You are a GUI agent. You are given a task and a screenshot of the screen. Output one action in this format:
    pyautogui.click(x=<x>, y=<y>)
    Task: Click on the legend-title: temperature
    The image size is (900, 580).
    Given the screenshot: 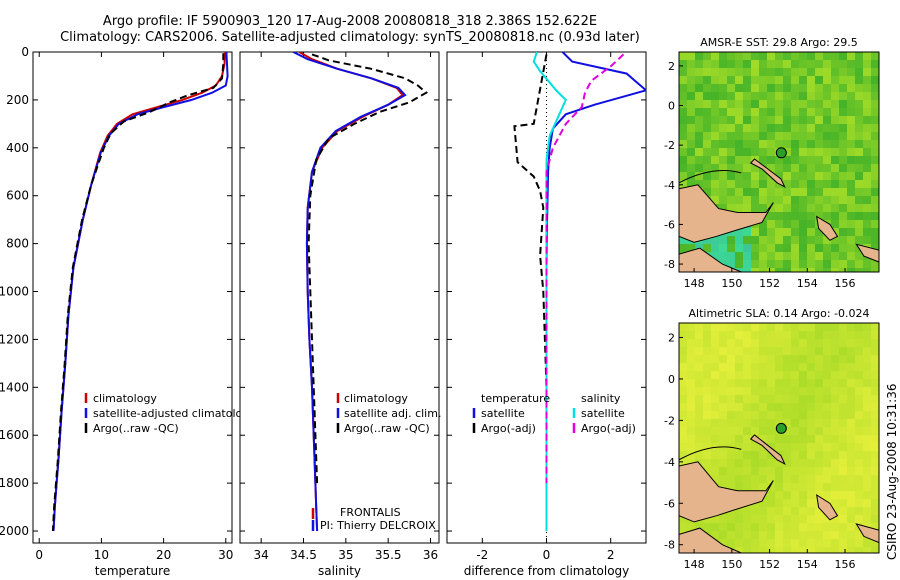 What is the action you would take?
    pyautogui.click(x=515, y=398)
    